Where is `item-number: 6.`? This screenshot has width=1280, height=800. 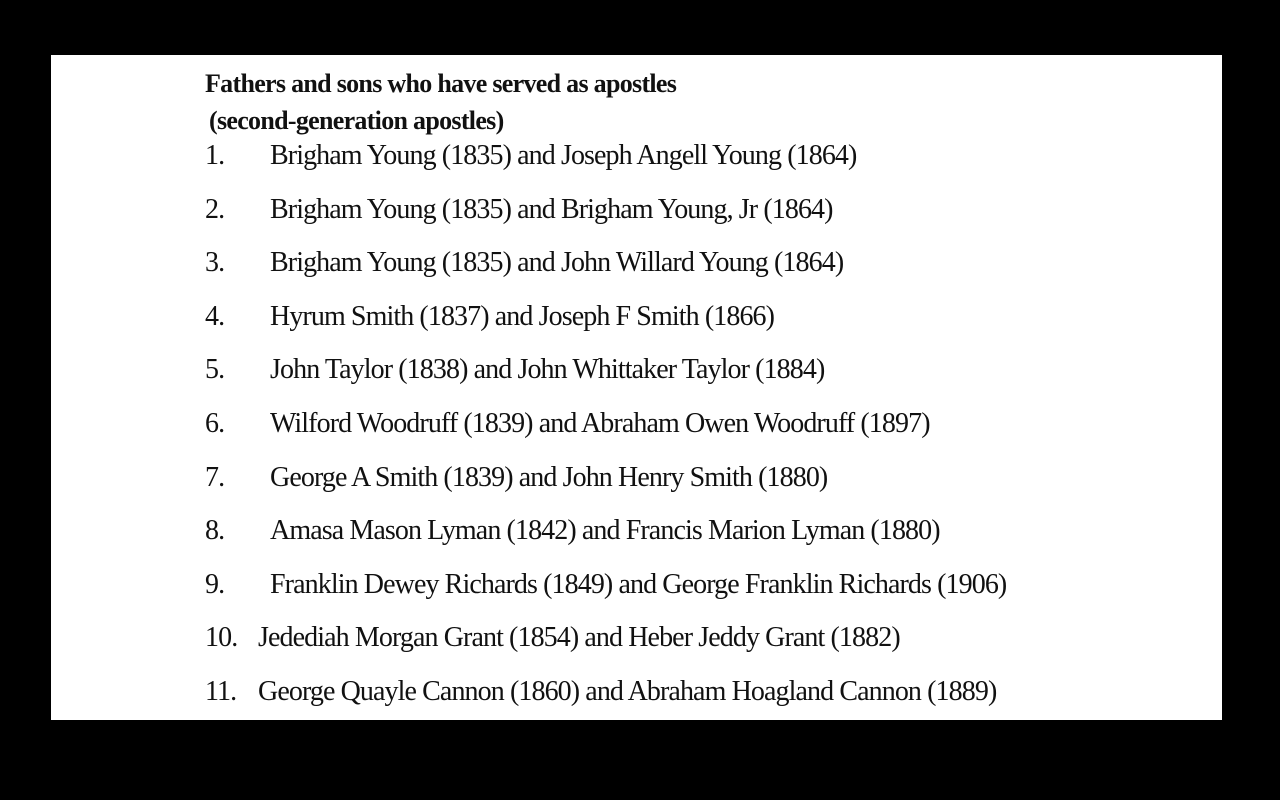 item-number: 6. is located at coordinates (215, 423).